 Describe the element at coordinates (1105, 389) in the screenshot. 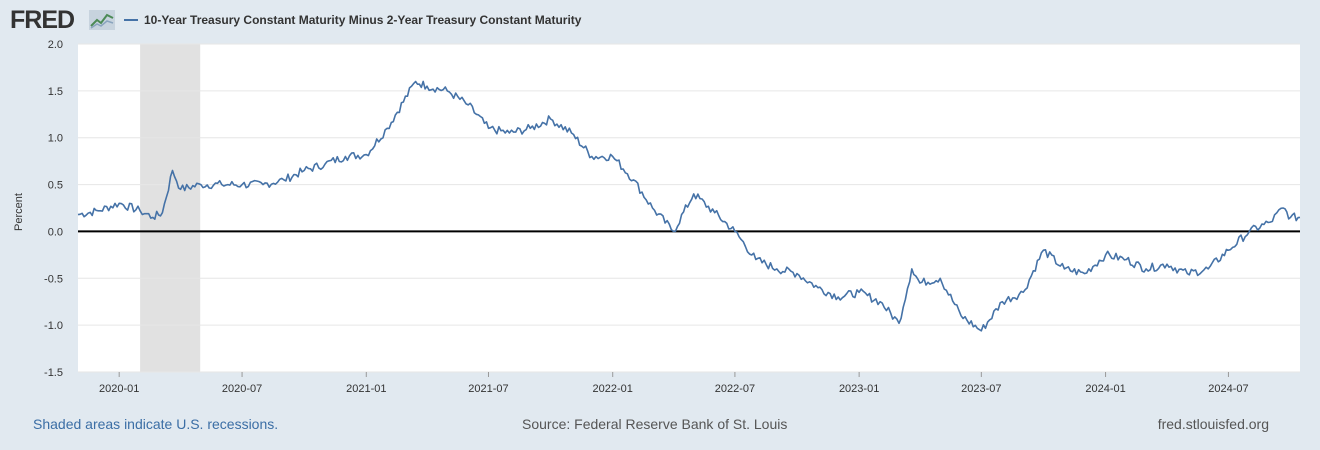

I see `x-tick-label: 2024-01` at that location.